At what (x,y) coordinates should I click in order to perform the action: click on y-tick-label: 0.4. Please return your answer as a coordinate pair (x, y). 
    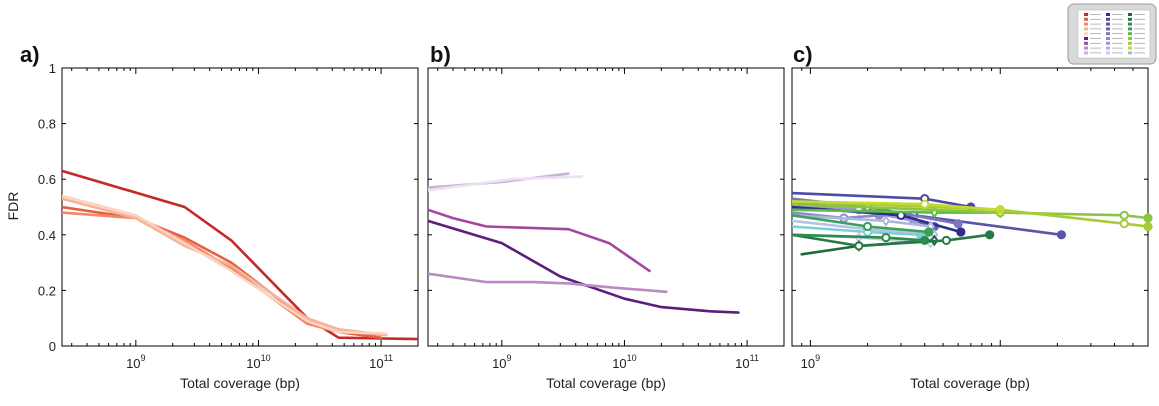
    Looking at the image, I should click on (47, 235).